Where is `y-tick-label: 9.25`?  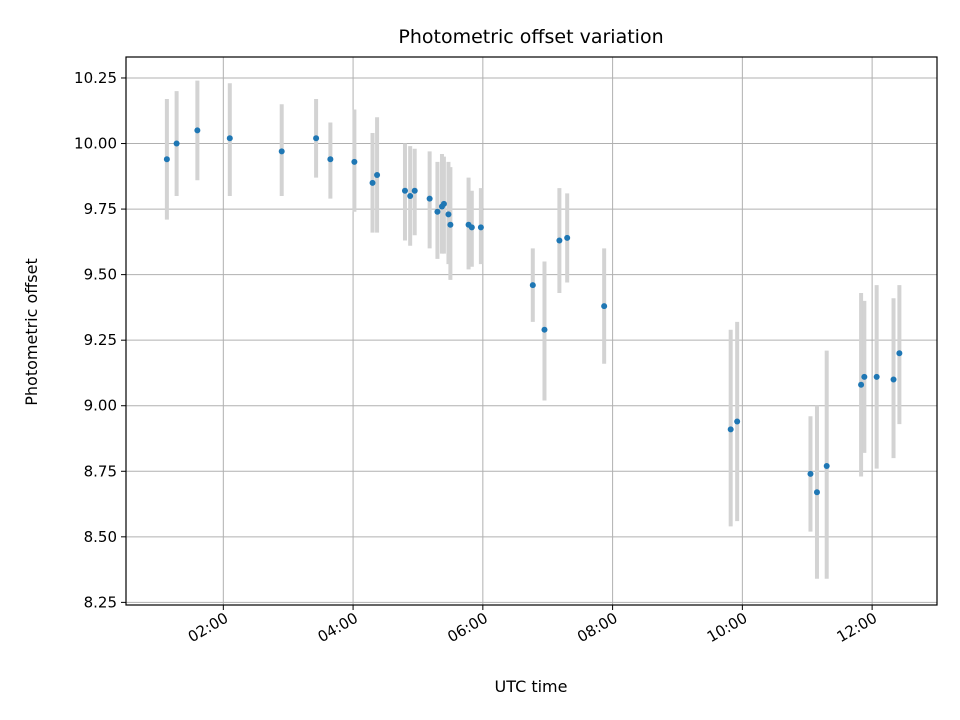 y-tick-label: 9.25 is located at coordinates (100, 340).